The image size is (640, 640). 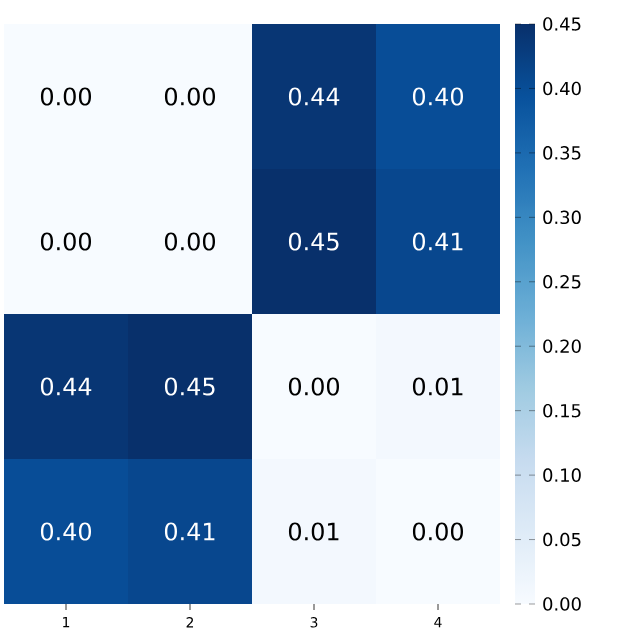 I want to click on color-bar-label: 0.30, so click(x=562, y=217).